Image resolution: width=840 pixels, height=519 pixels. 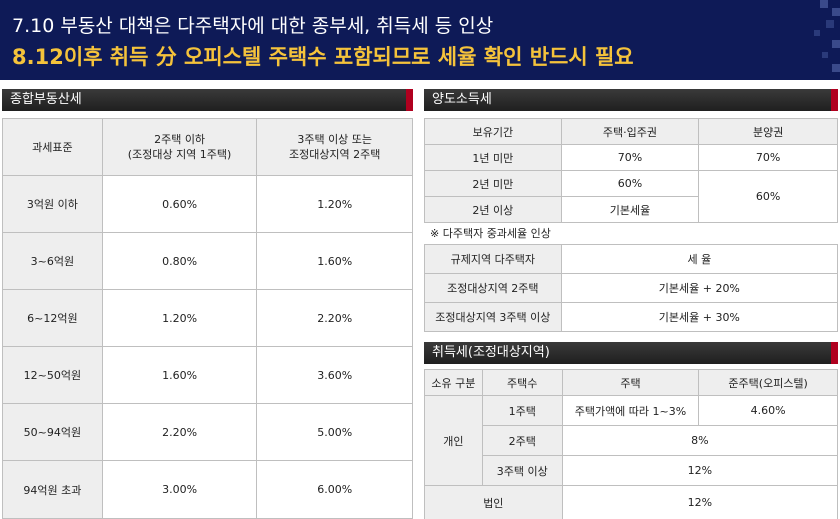 What do you see at coordinates (179, 147) in the screenshot?
I see `jongbu-header-2house: 2주택 이하 (조정대상 지역 1주택)` at bounding box center [179, 147].